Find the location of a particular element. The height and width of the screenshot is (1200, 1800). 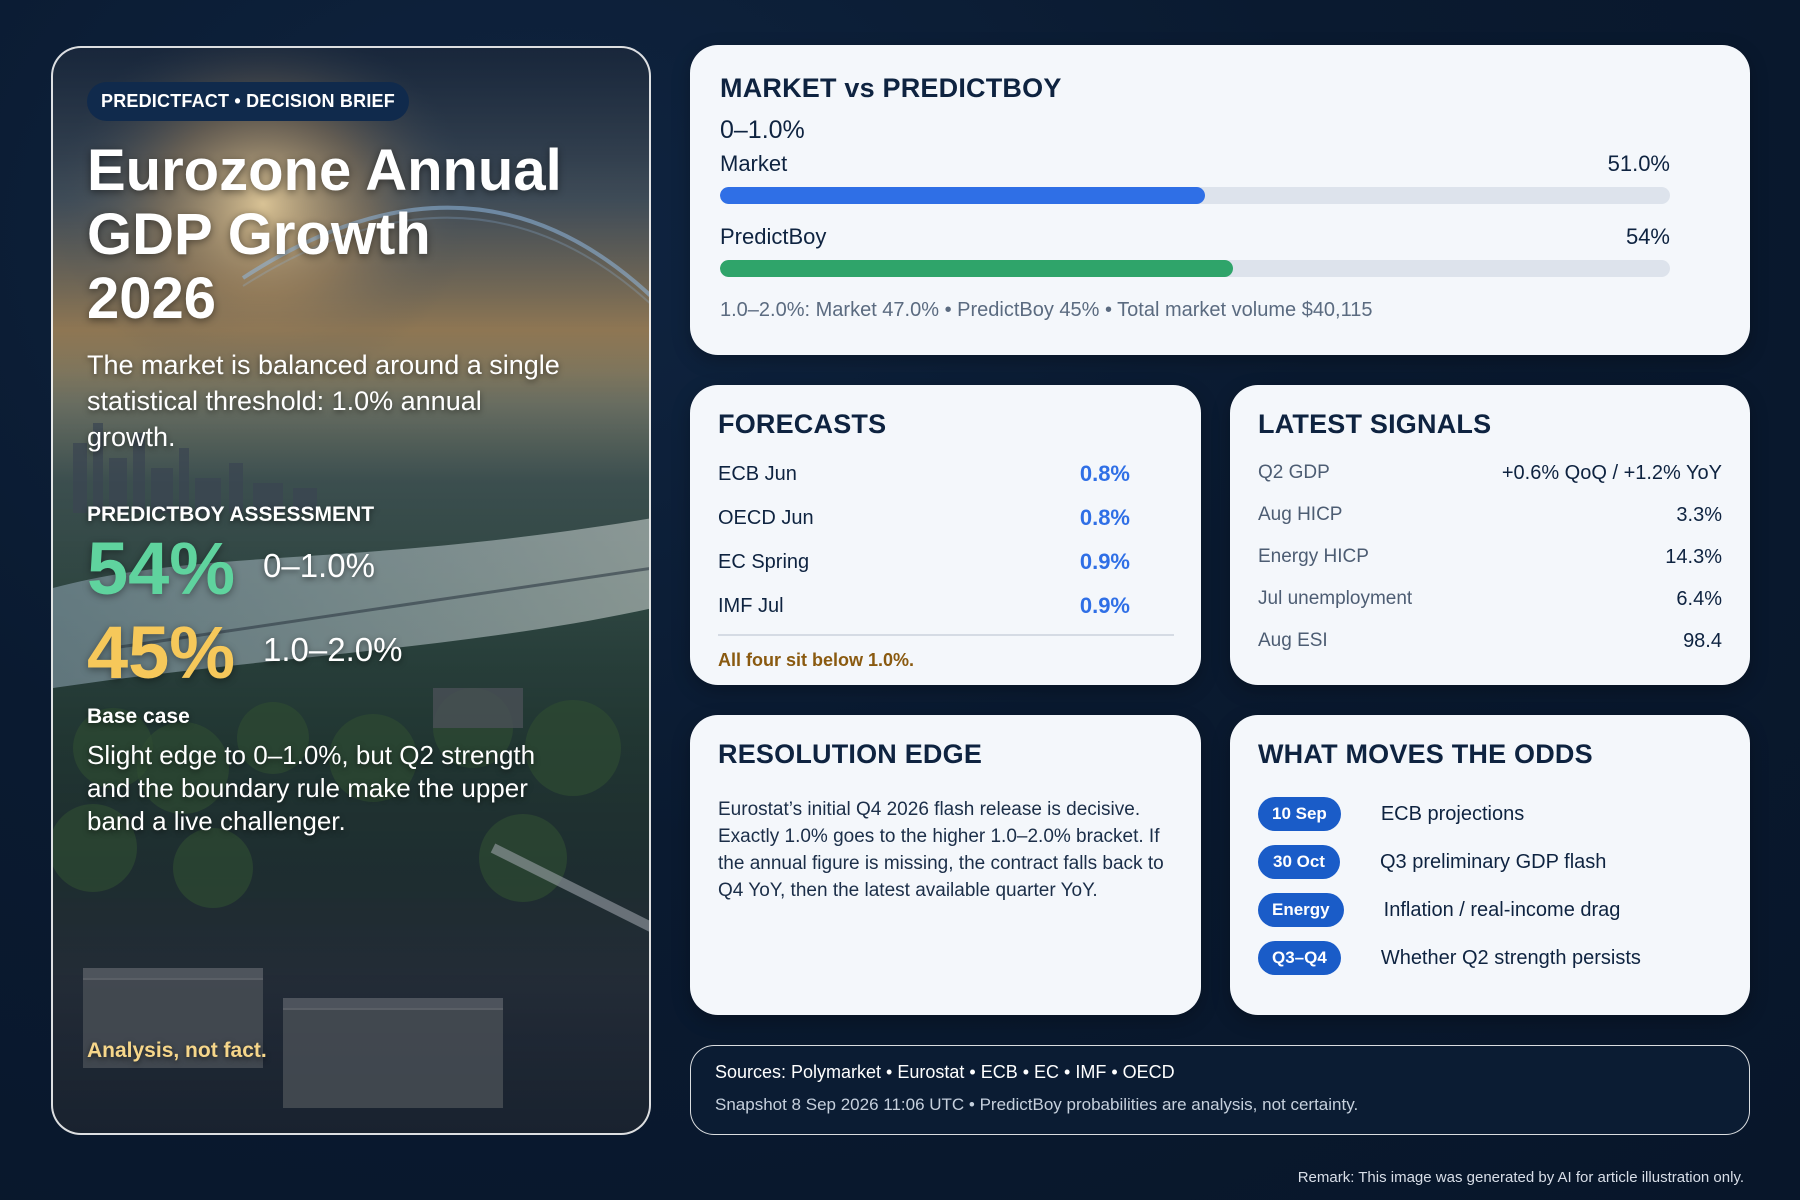

bracket-label: 0–1.0% is located at coordinates (762, 130).